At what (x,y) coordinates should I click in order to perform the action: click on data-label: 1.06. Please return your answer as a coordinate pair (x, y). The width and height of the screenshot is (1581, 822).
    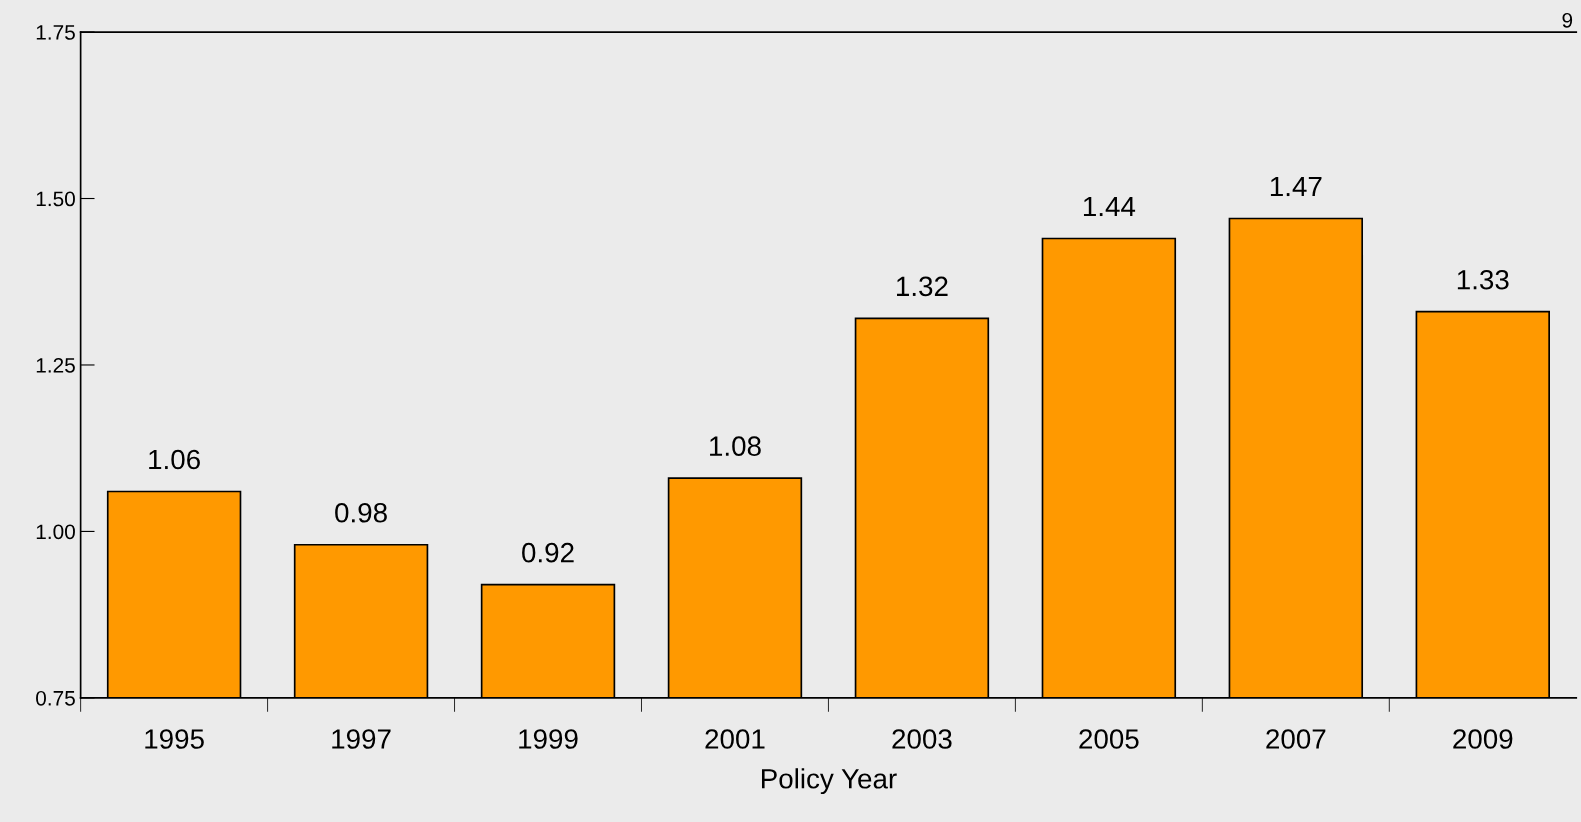
    Looking at the image, I should click on (174, 459).